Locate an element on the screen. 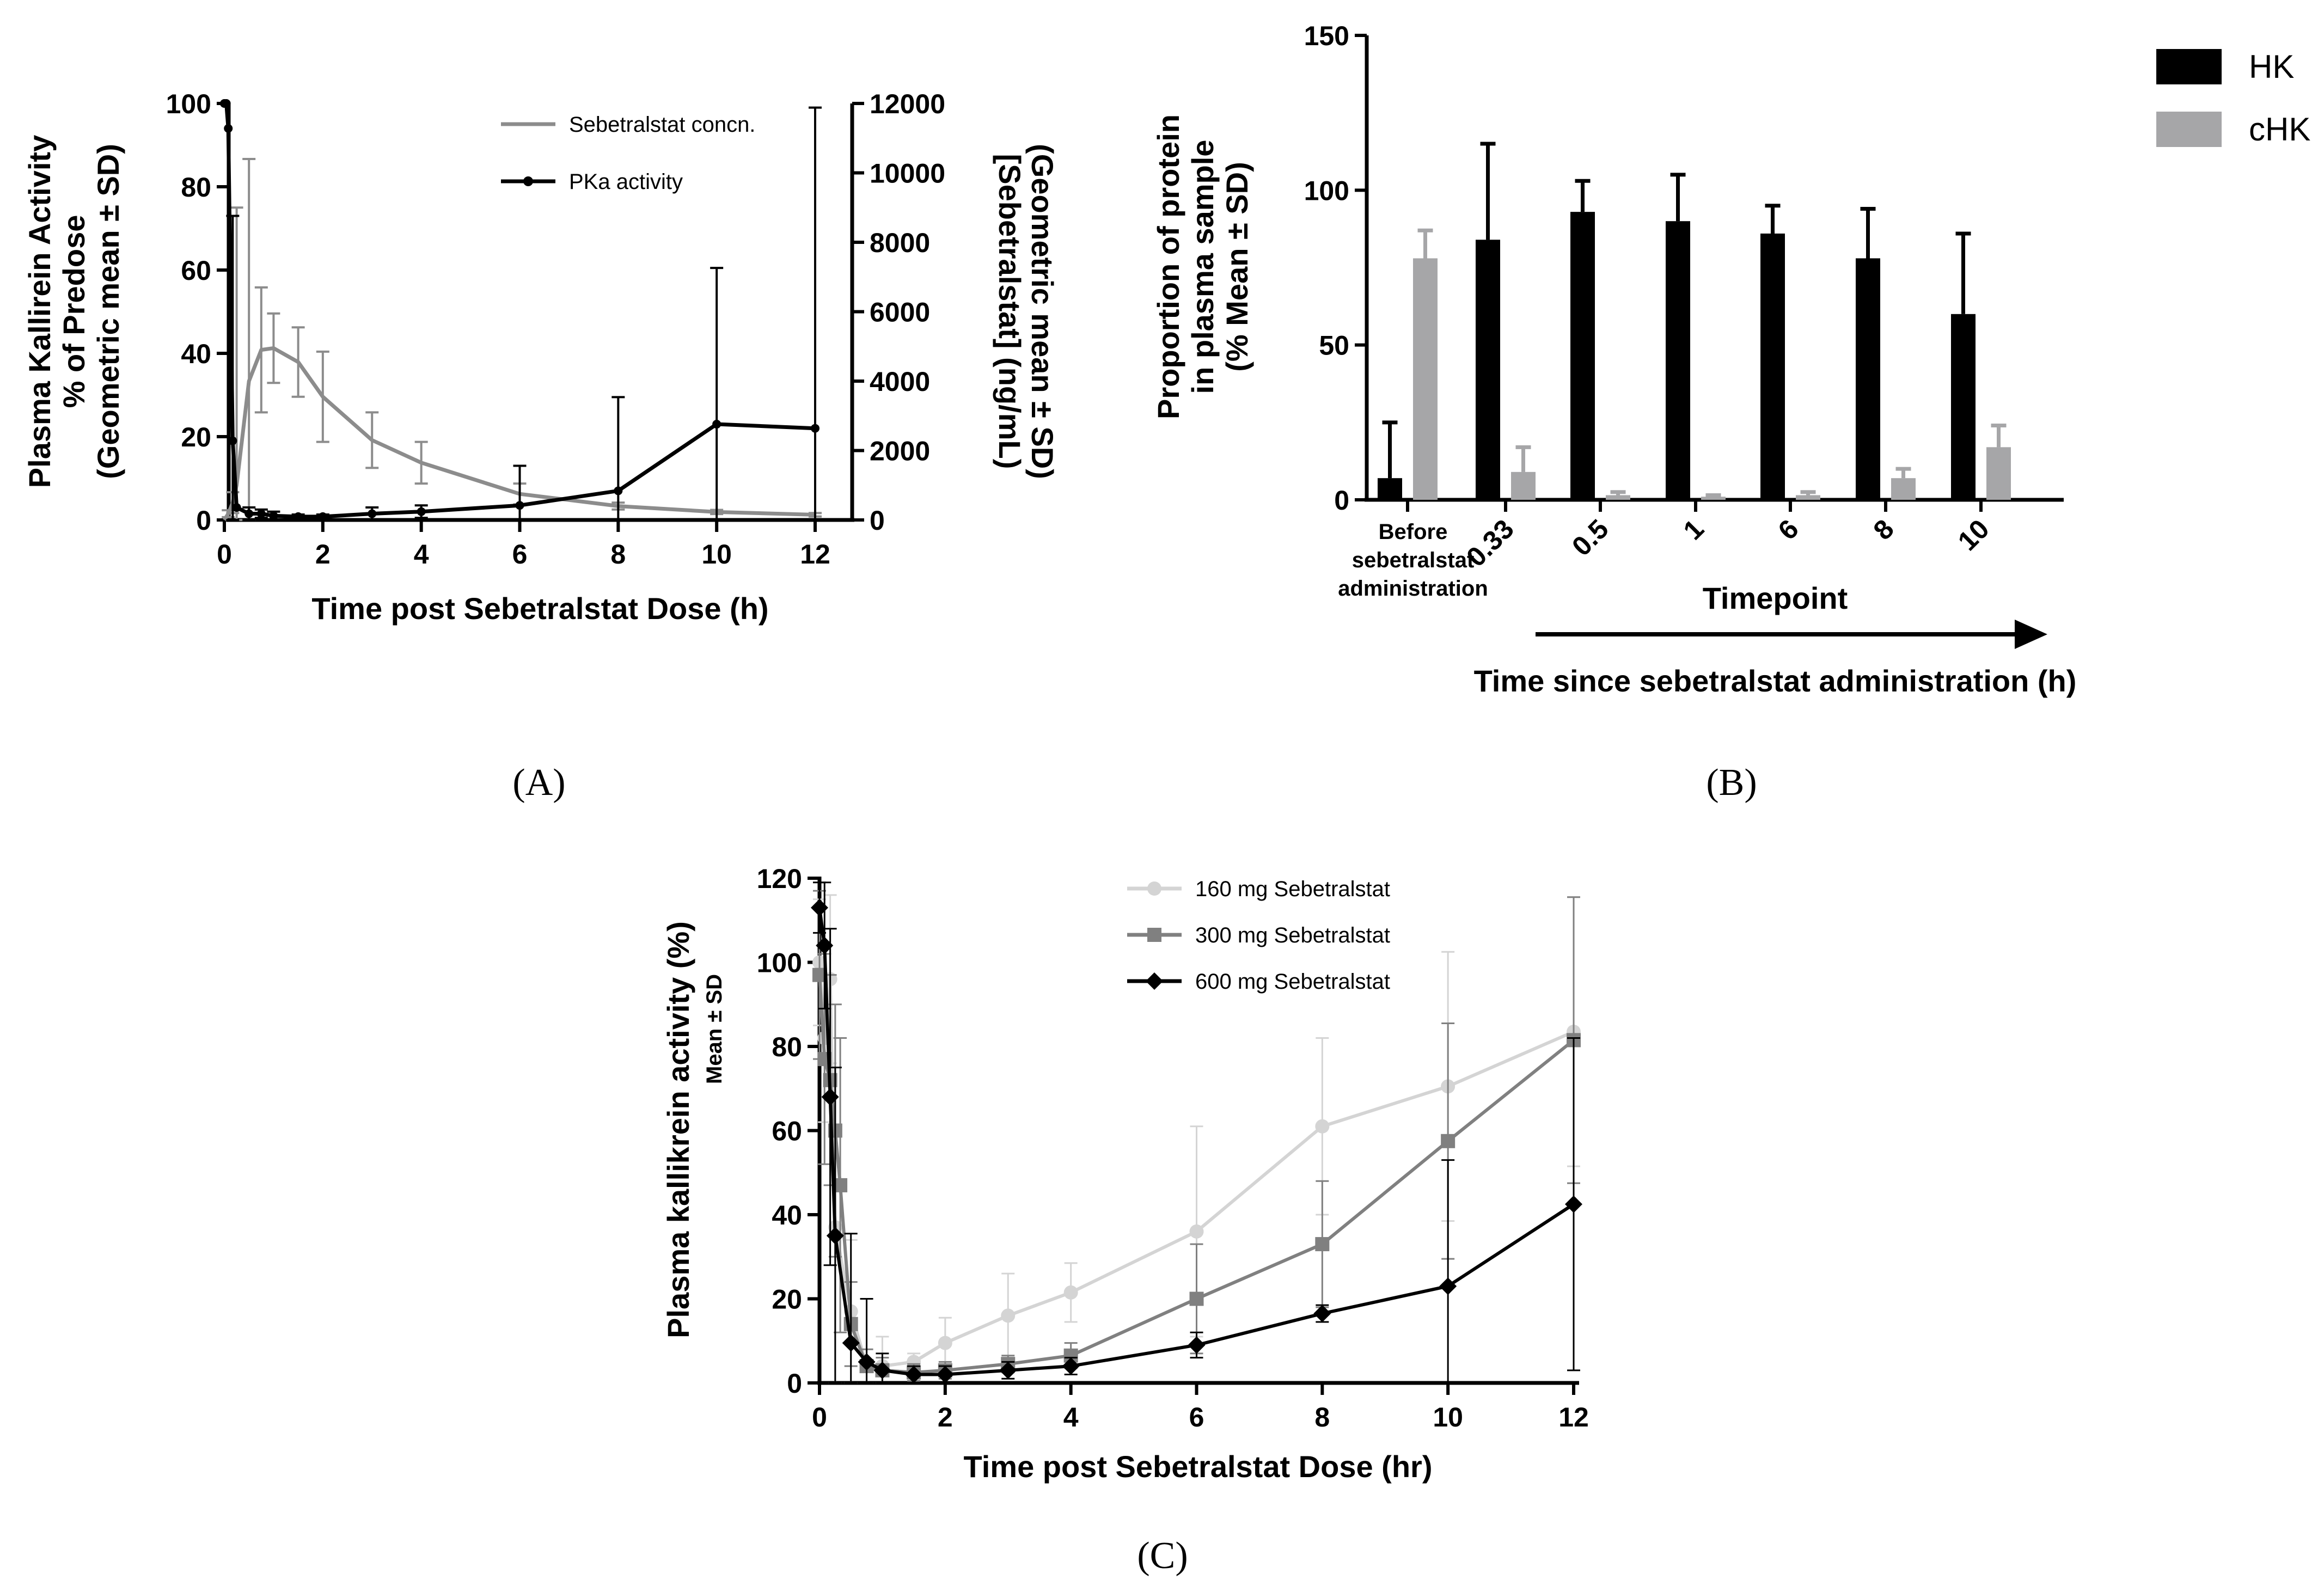  panel-a-y-tick-label: 20 is located at coordinates (196, 437).